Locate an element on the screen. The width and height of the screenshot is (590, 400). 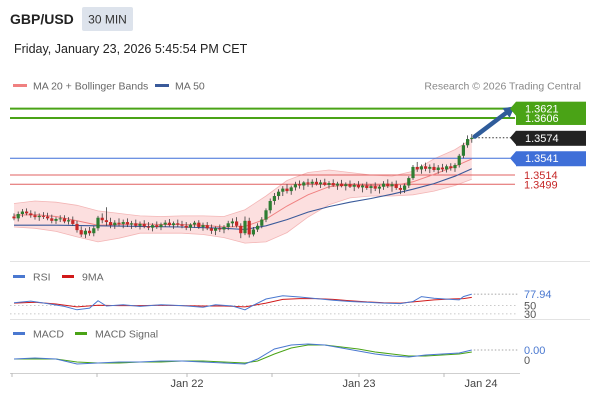
timeframe-badge is located at coordinates (107, 19).